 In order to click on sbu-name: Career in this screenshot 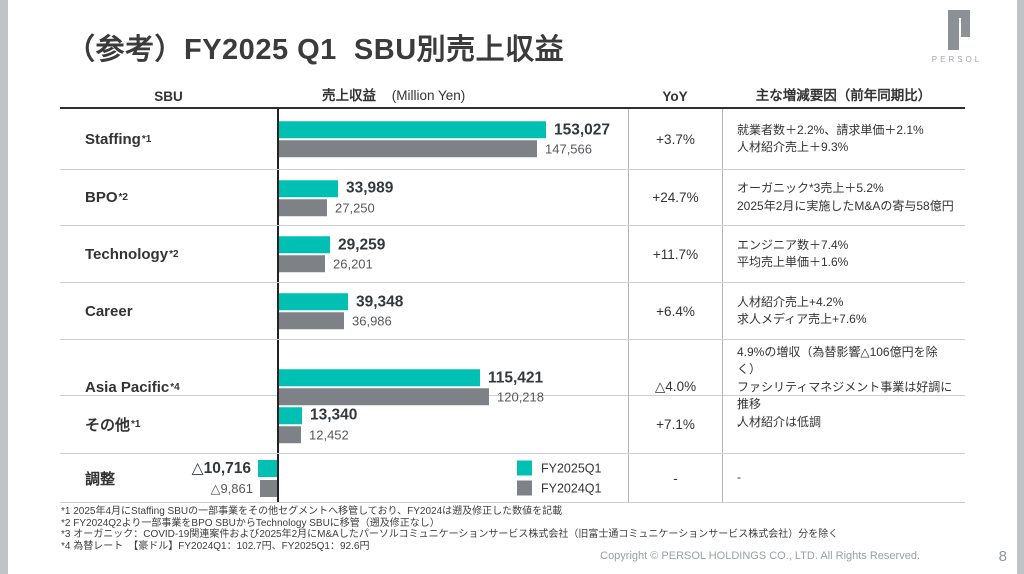, I will do `click(109, 311)`.